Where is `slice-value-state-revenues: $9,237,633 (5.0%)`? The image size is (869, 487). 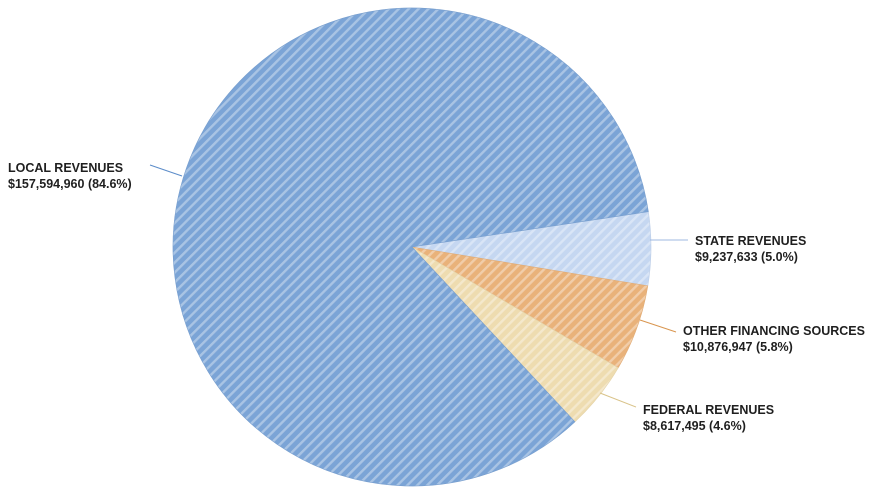 slice-value-state-revenues: $9,237,633 (5.0%) is located at coordinates (746, 257).